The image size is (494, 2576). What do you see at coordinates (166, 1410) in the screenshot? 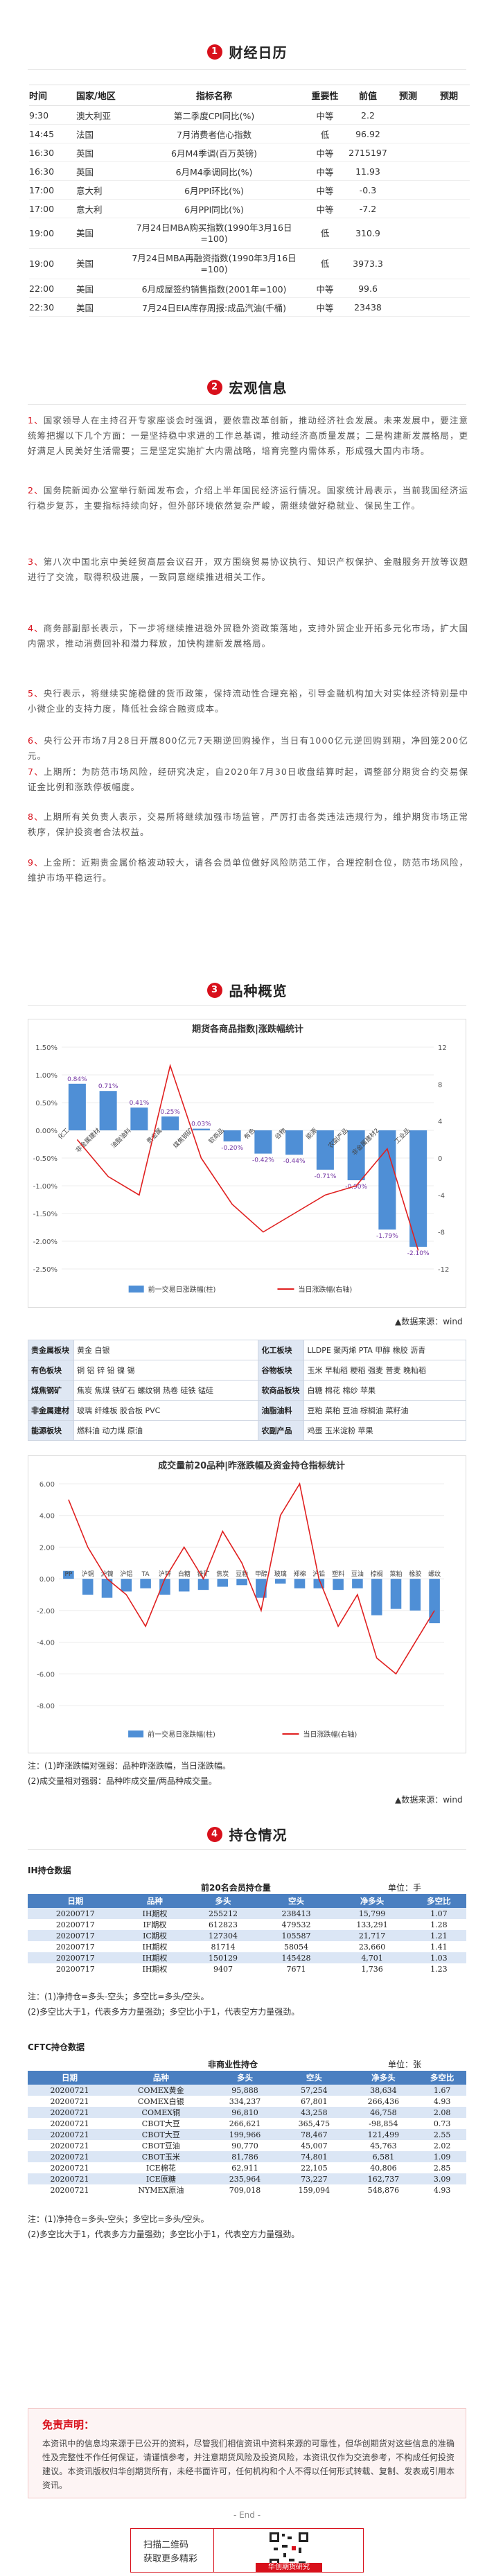
I see `category-members: 玻璃 纤维板 胶合板 PVC` at bounding box center [166, 1410].